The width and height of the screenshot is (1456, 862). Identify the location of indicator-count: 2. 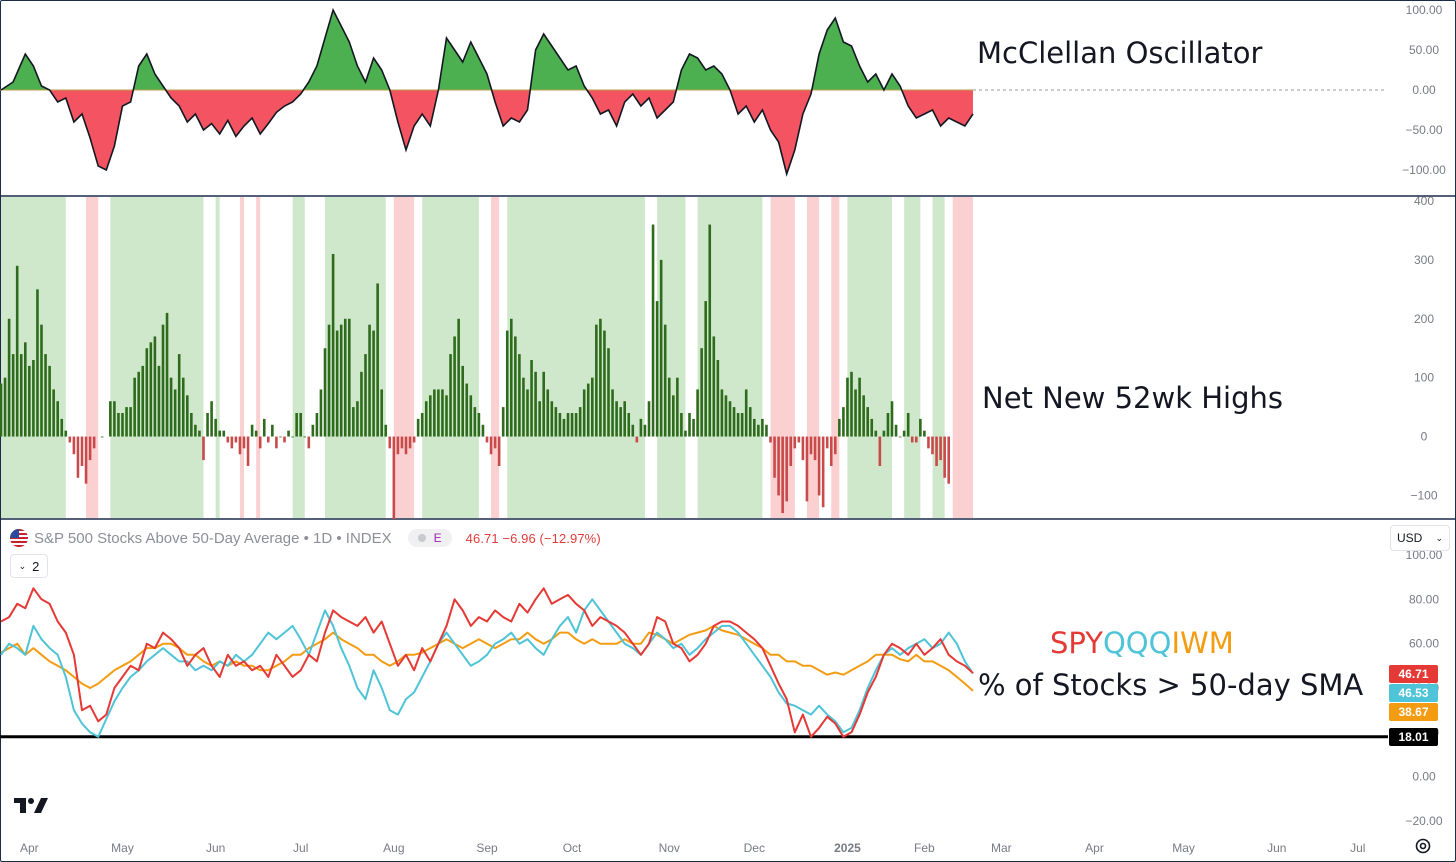
(36, 566).